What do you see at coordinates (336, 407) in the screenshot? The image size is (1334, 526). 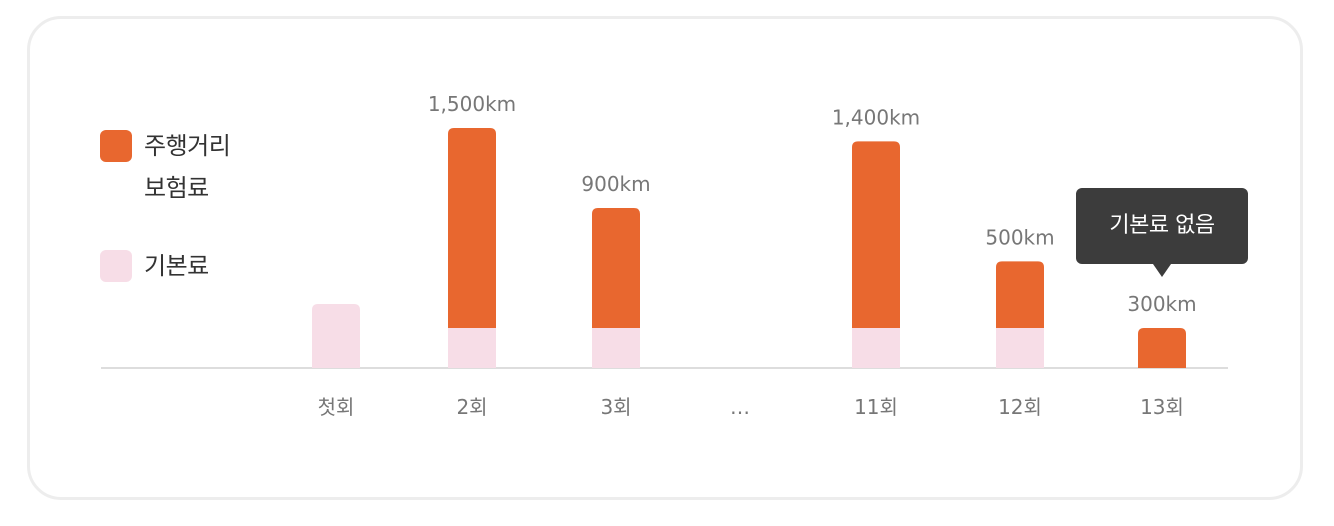 I see `tick-label-1: 첫회` at bounding box center [336, 407].